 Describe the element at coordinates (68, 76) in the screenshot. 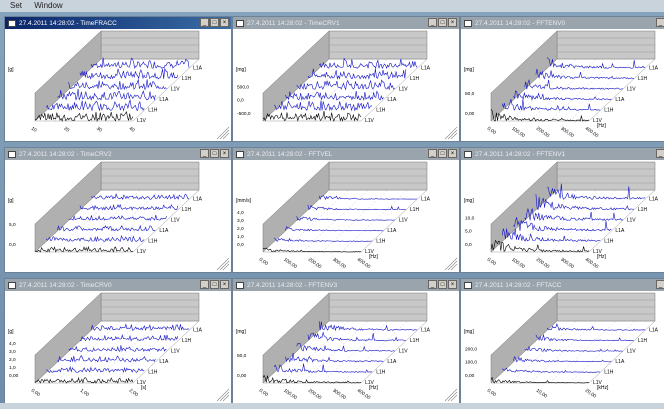

I see `plot-side-wall` at that location.